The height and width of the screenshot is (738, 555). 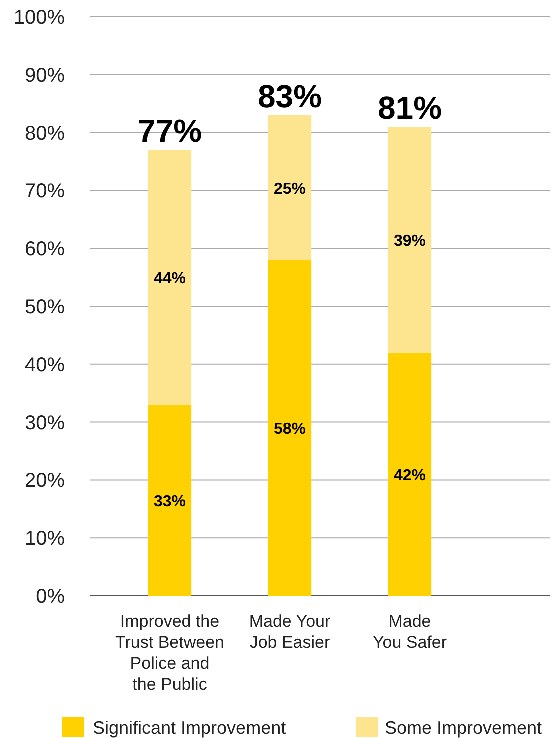 What do you see at coordinates (410, 632) in the screenshot?
I see `x-tick-label: Made You Safer` at bounding box center [410, 632].